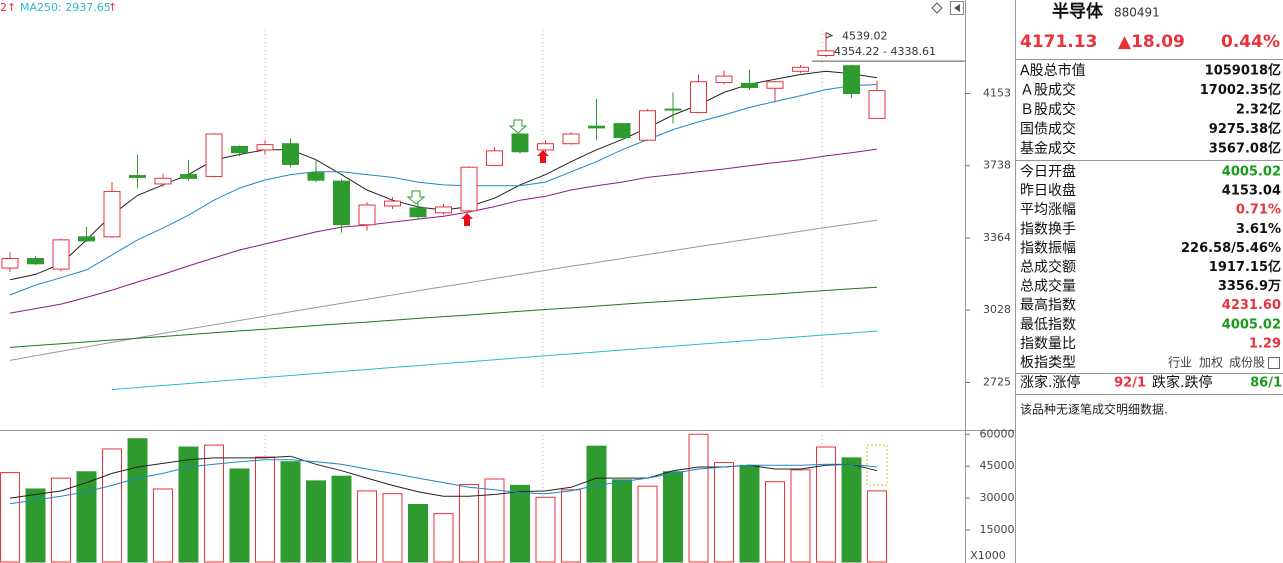 Image resolution: width=1283 pixels, height=563 pixels. I want to click on y-tick-label: 4153, so click(997, 93).